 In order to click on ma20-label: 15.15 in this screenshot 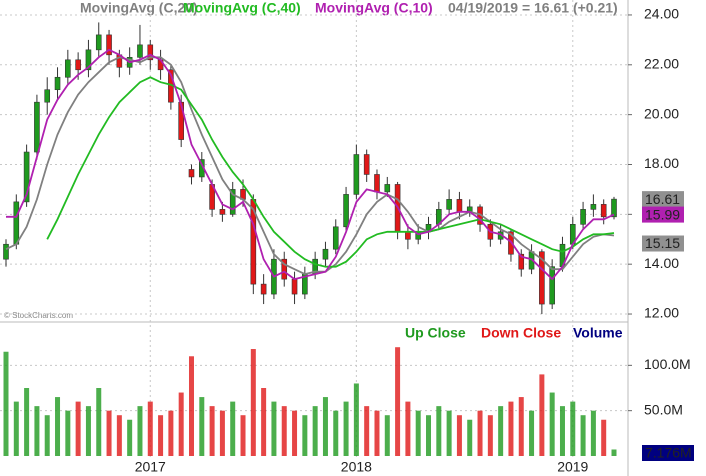, I will do `click(662, 243)`.